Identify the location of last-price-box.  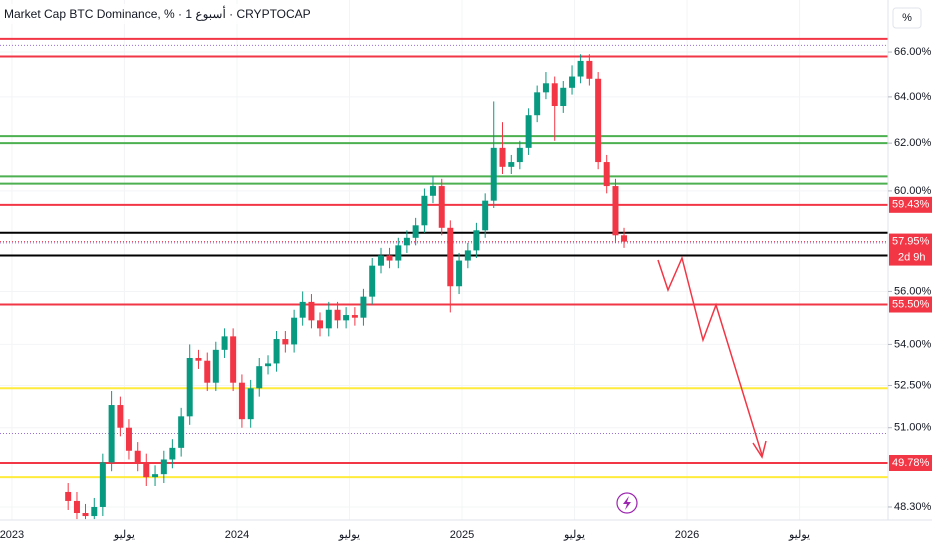
(910, 249).